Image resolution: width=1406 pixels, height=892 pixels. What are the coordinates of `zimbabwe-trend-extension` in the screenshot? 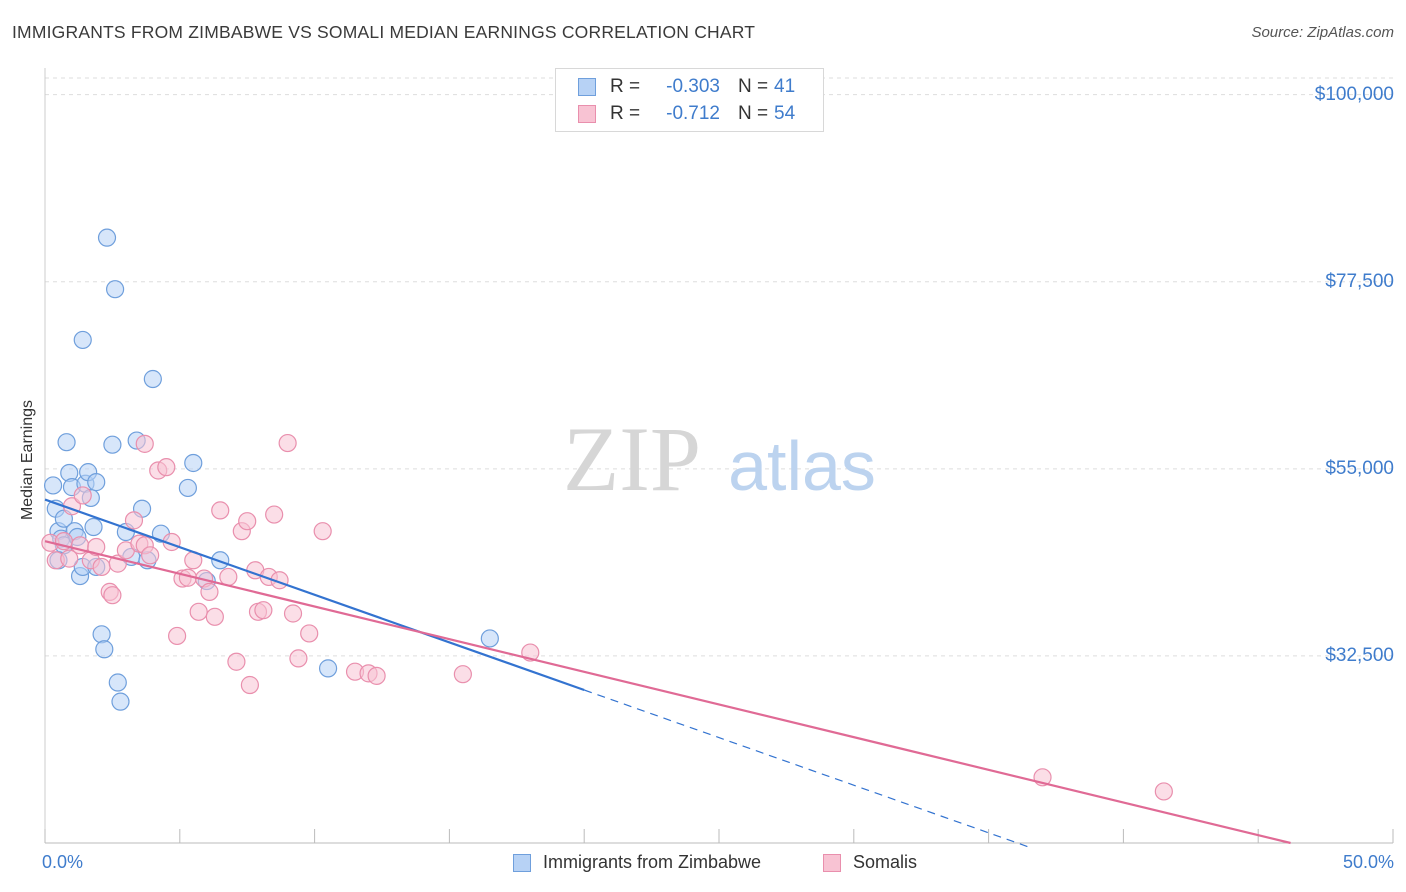 It's located at (807, 768).